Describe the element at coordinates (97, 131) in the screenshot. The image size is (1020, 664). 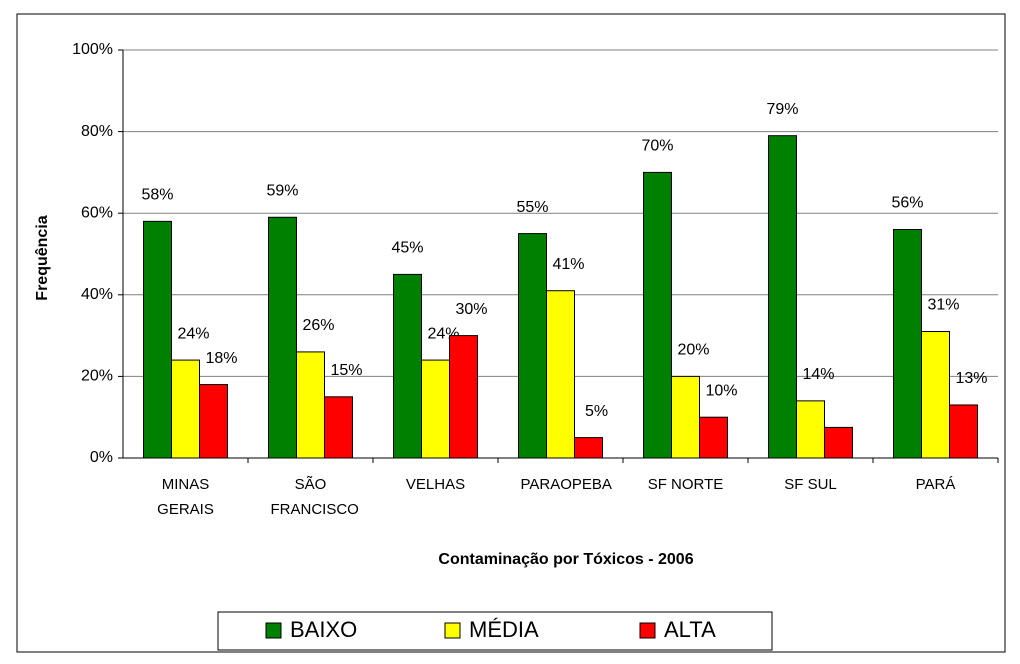
I see `y-tick-label: 80%` at that location.